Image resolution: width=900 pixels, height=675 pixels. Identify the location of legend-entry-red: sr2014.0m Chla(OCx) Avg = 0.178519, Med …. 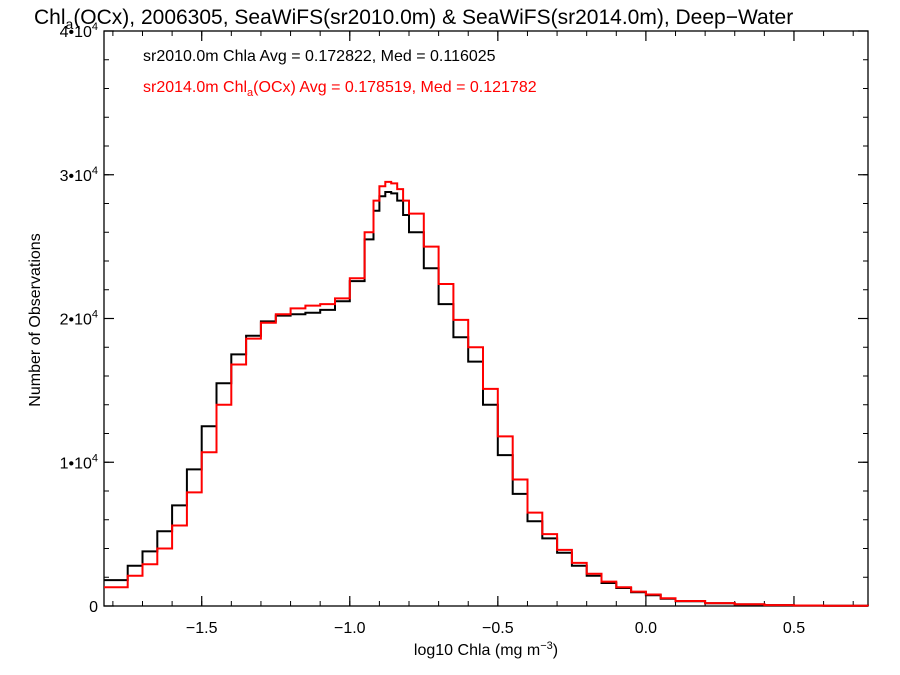
(340, 89).